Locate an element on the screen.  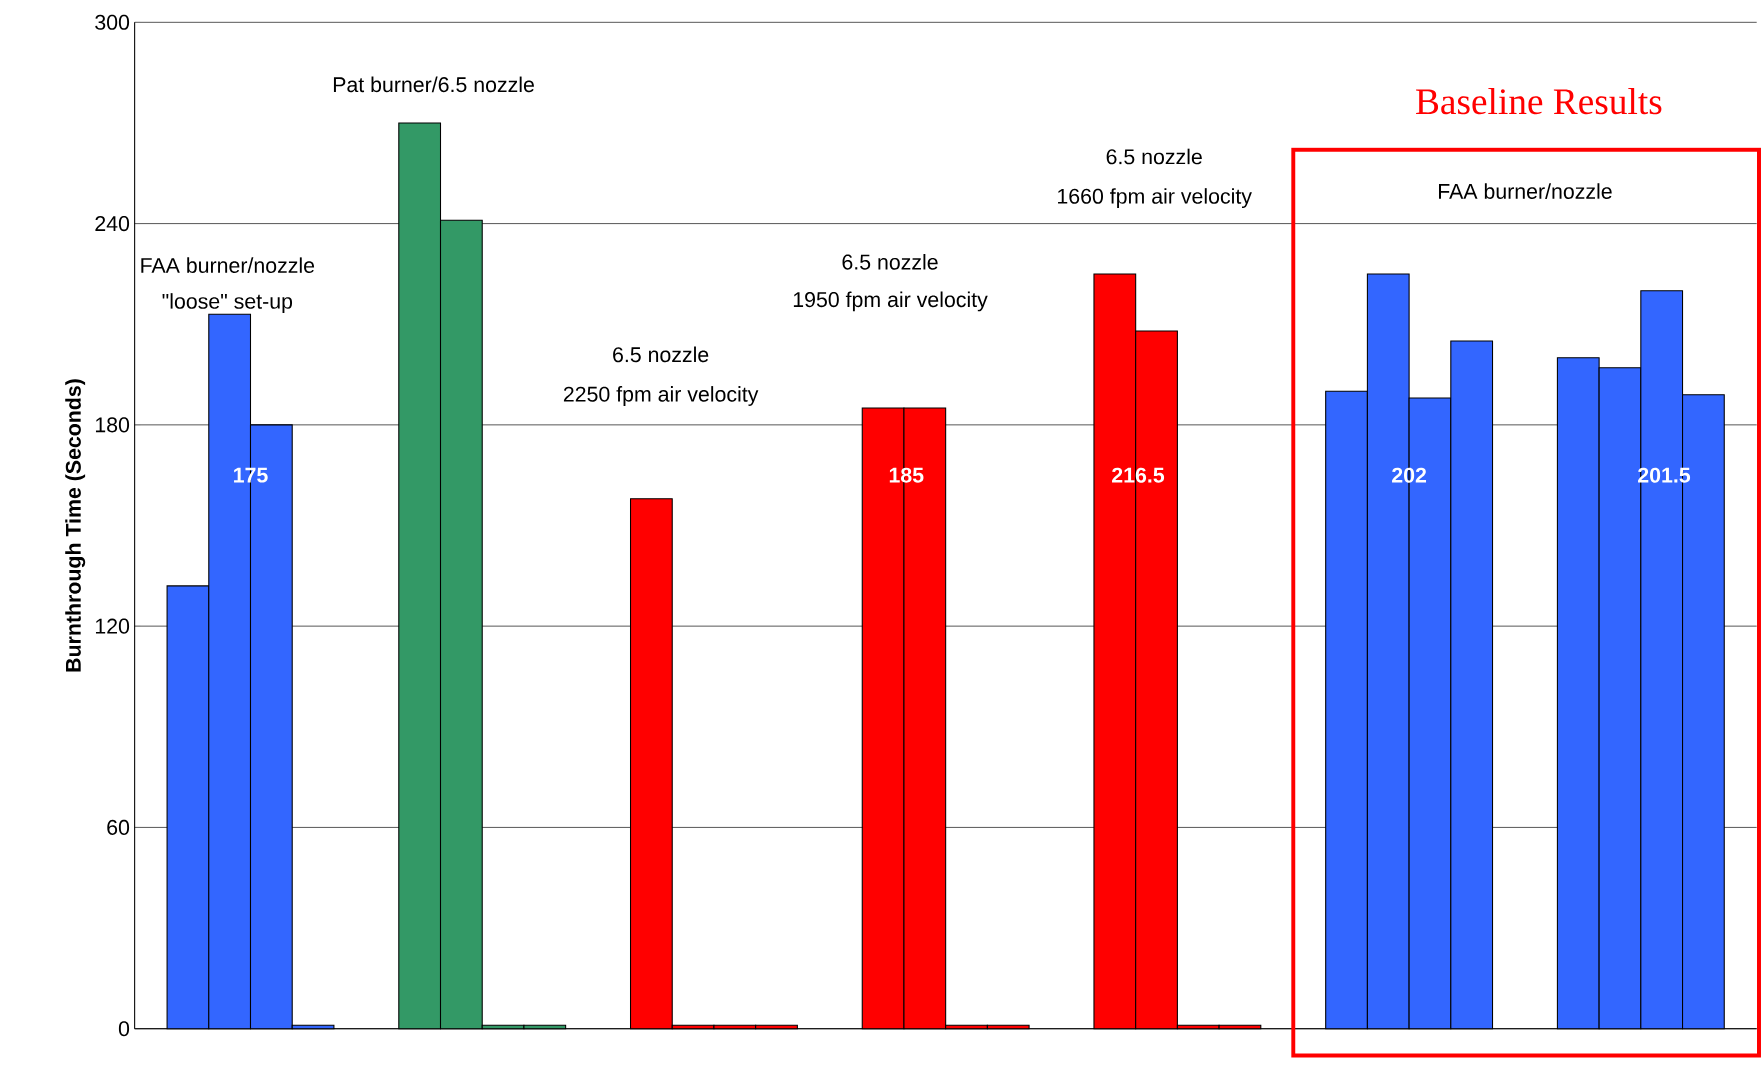
annotation: Pat burner/6.5 nozzle is located at coordinates (433, 84).